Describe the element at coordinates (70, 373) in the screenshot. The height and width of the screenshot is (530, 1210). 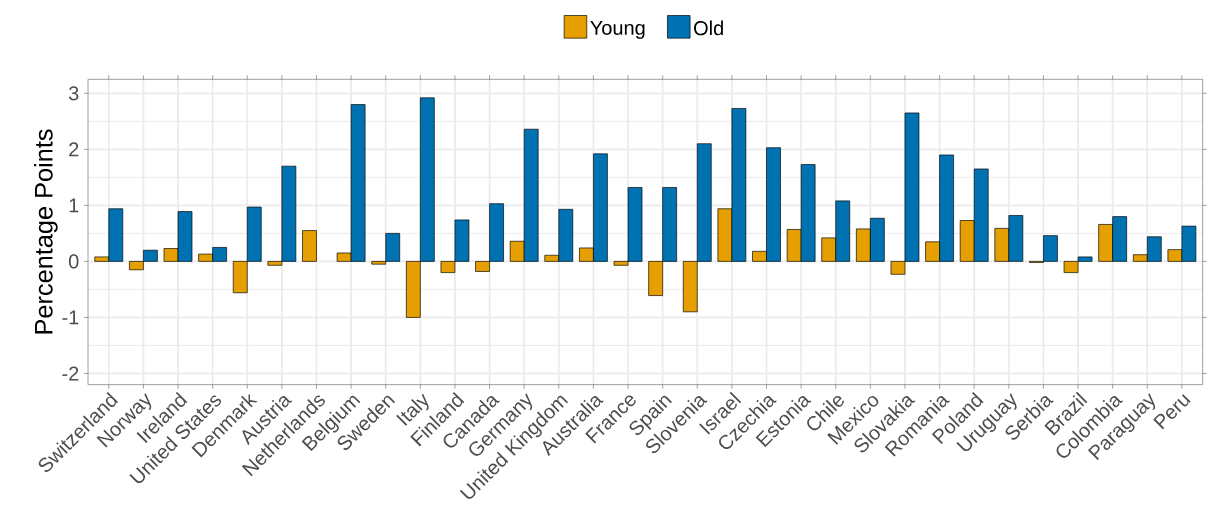
I see `y-tick-label: -2` at that location.